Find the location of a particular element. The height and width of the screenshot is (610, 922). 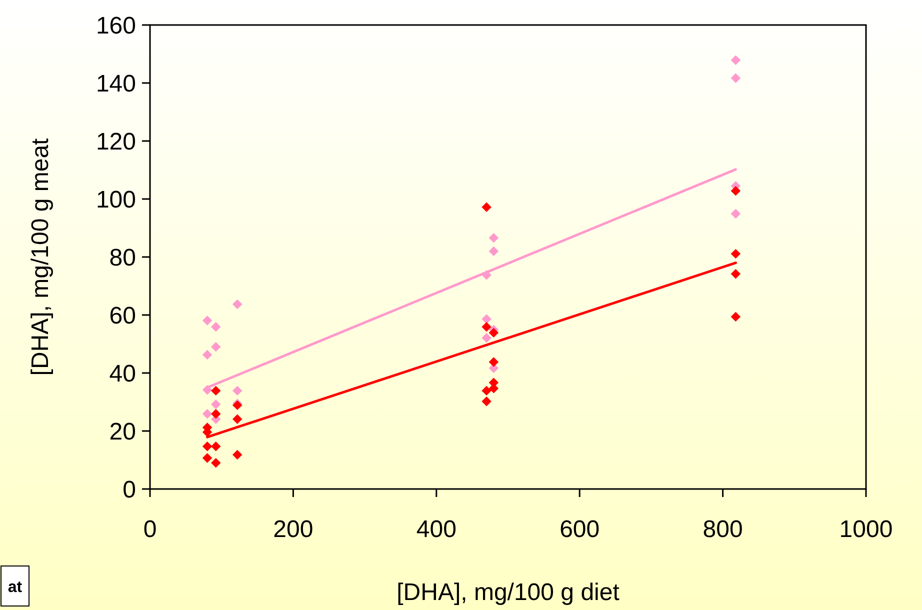

text: at is located at coordinates (15, 587).